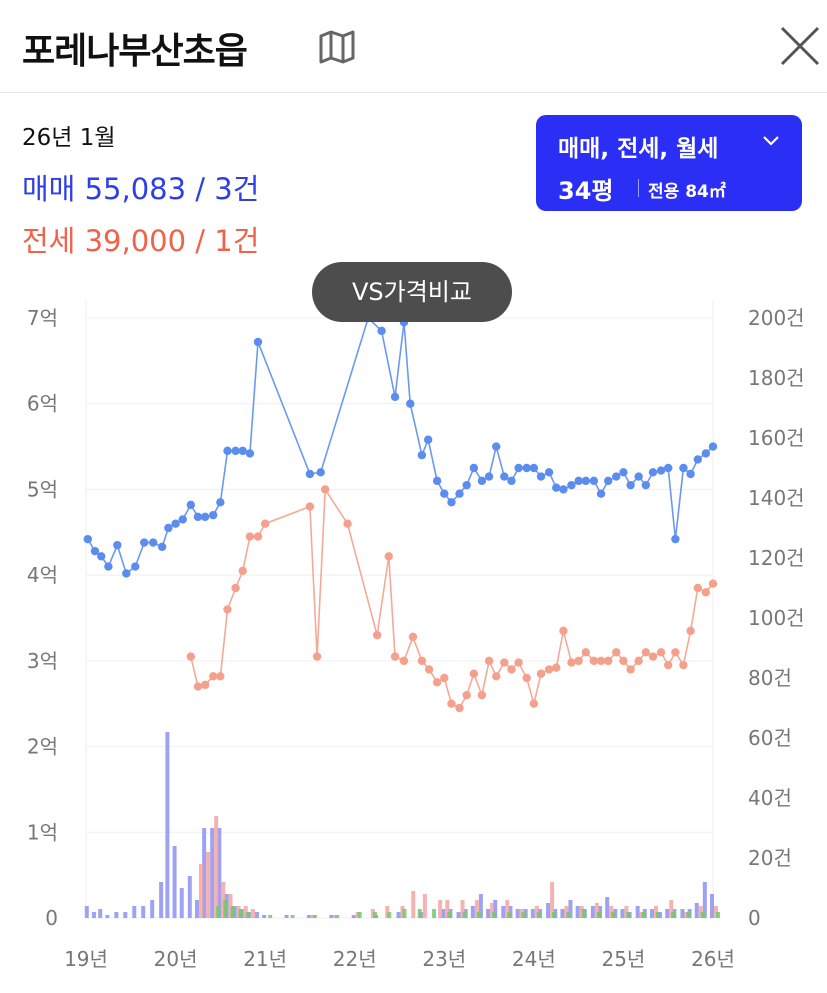 This screenshot has height=993, width=827. Describe the element at coordinates (412, 292) in the screenshot. I see `vs-compare-button: VS가격비교` at that location.